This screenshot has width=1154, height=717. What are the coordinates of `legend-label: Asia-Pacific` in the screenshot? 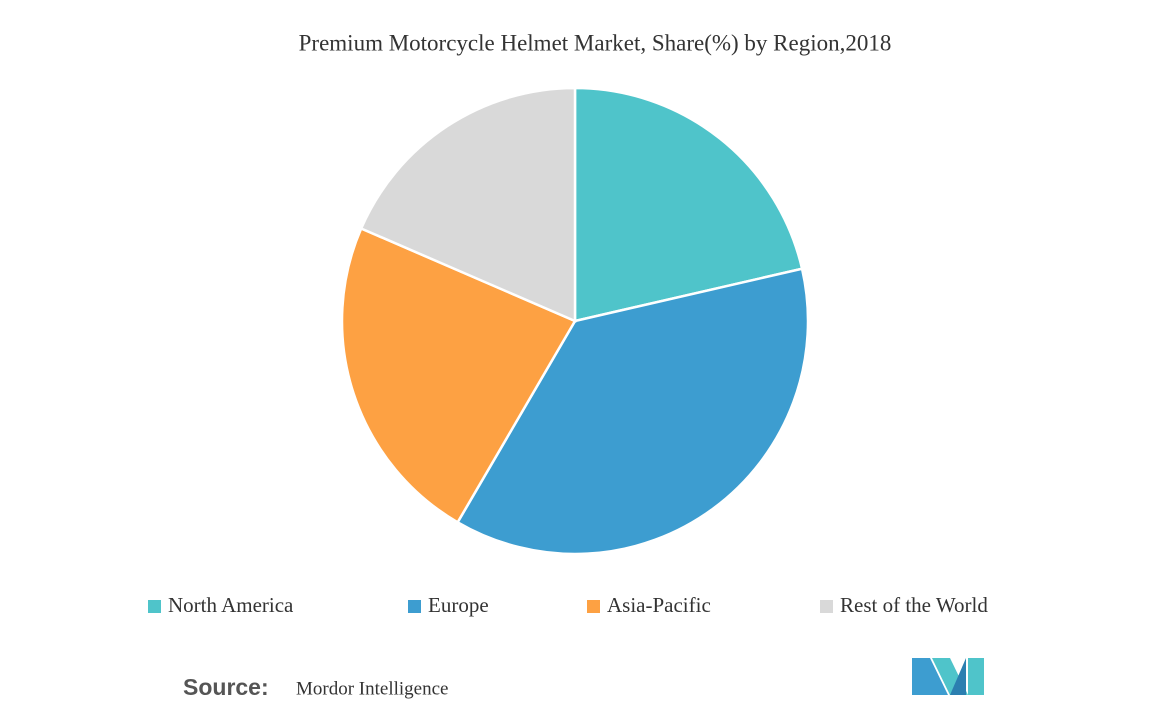 It's located at (659, 605).